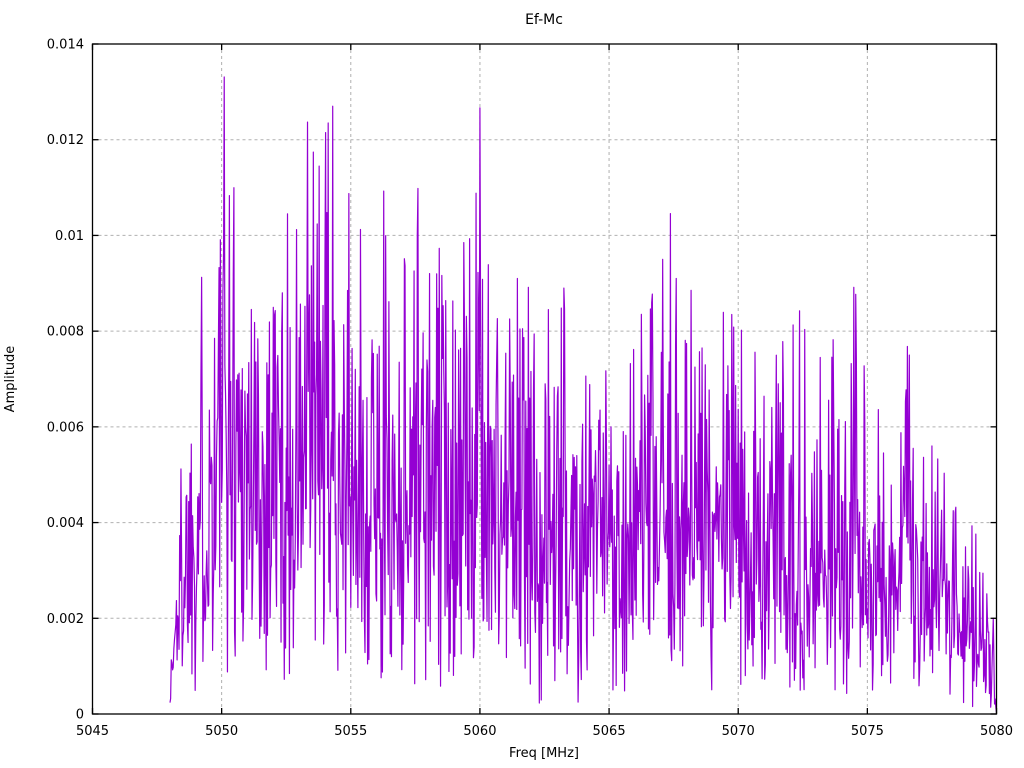 This screenshot has width=1024, height=768. Describe the element at coordinates (350, 731) in the screenshot. I see `x-tick-label: 5055` at that location.